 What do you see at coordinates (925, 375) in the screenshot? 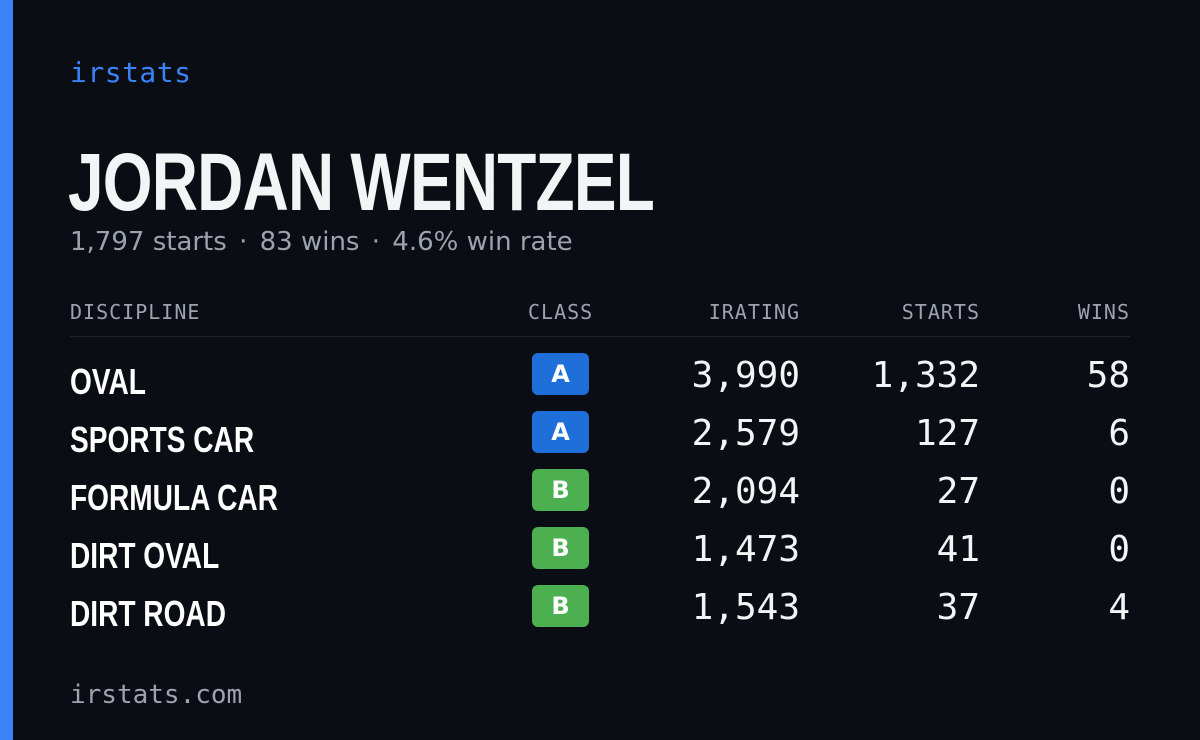
I see `starts-value: 1,332` at bounding box center [925, 375].